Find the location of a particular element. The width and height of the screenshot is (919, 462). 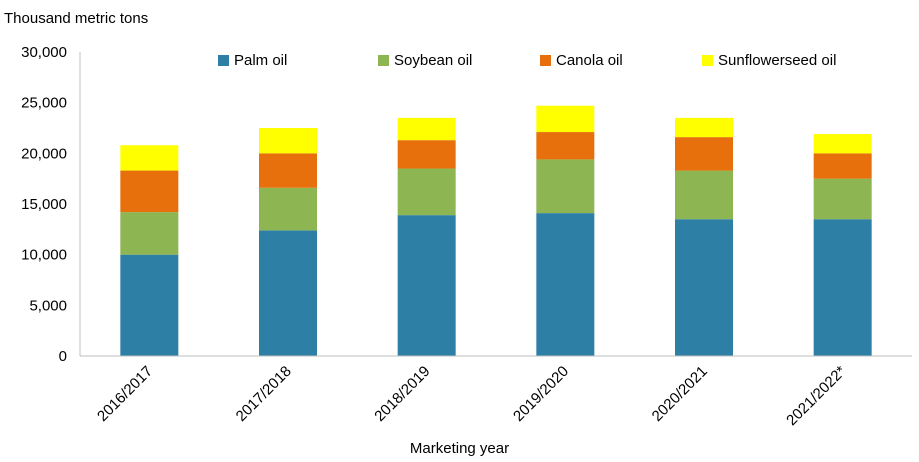

legend-swatch-canola-oil is located at coordinates (545, 60).